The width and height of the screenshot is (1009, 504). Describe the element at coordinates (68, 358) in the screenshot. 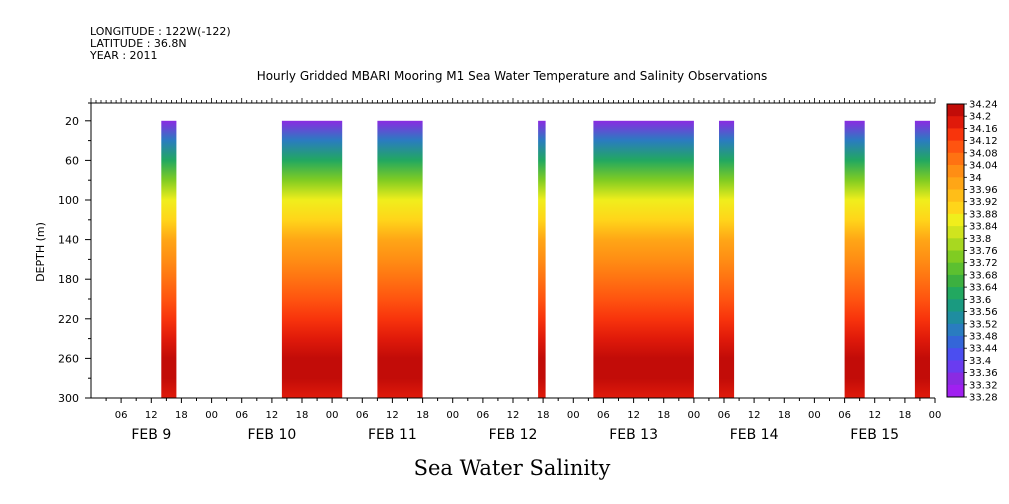

I see `y-tick-label: 260` at that location.